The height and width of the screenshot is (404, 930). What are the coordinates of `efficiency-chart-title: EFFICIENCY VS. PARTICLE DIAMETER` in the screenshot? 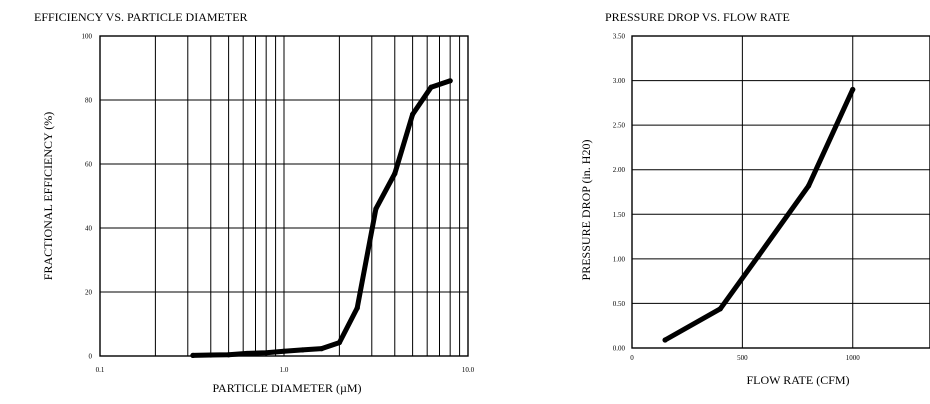 It's located at (141, 17).